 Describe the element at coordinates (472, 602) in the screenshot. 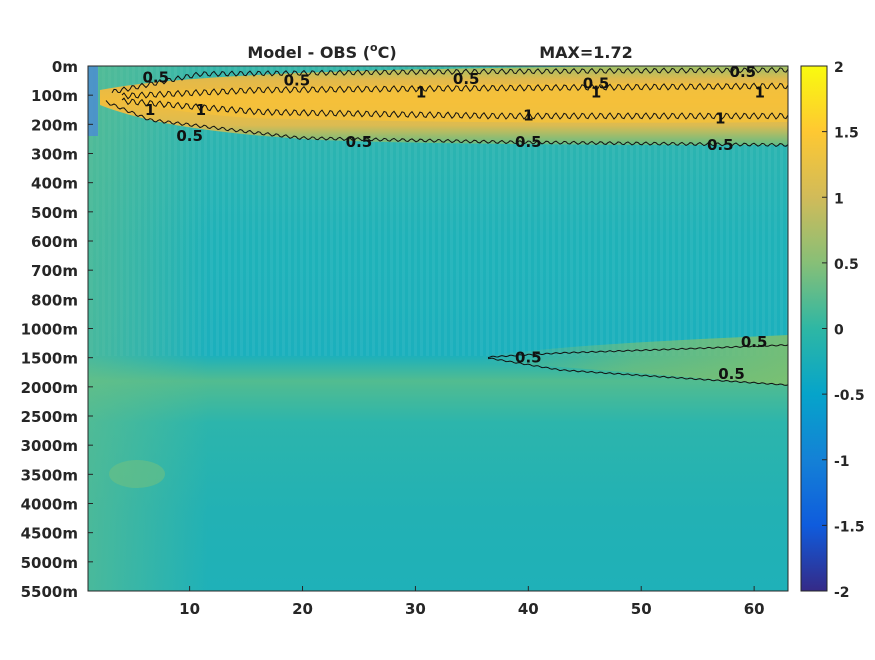

I see `x-axis: 10 20 30 40 50 60` at that location.